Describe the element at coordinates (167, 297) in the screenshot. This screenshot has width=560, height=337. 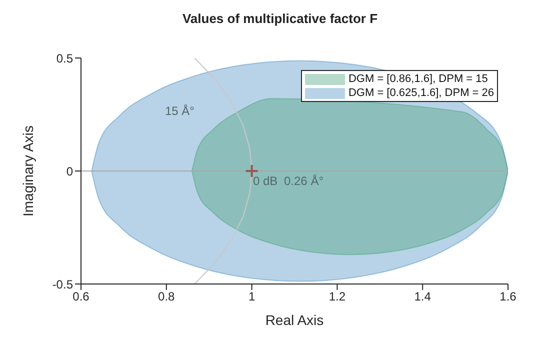
I see `x-tick-label: 0.8` at that location.